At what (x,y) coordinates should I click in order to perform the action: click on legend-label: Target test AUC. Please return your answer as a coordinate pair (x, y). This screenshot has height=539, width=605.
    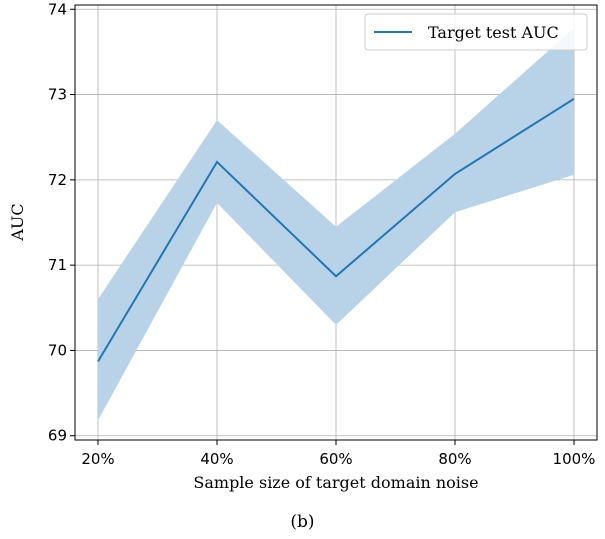
    Looking at the image, I should click on (493, 32).